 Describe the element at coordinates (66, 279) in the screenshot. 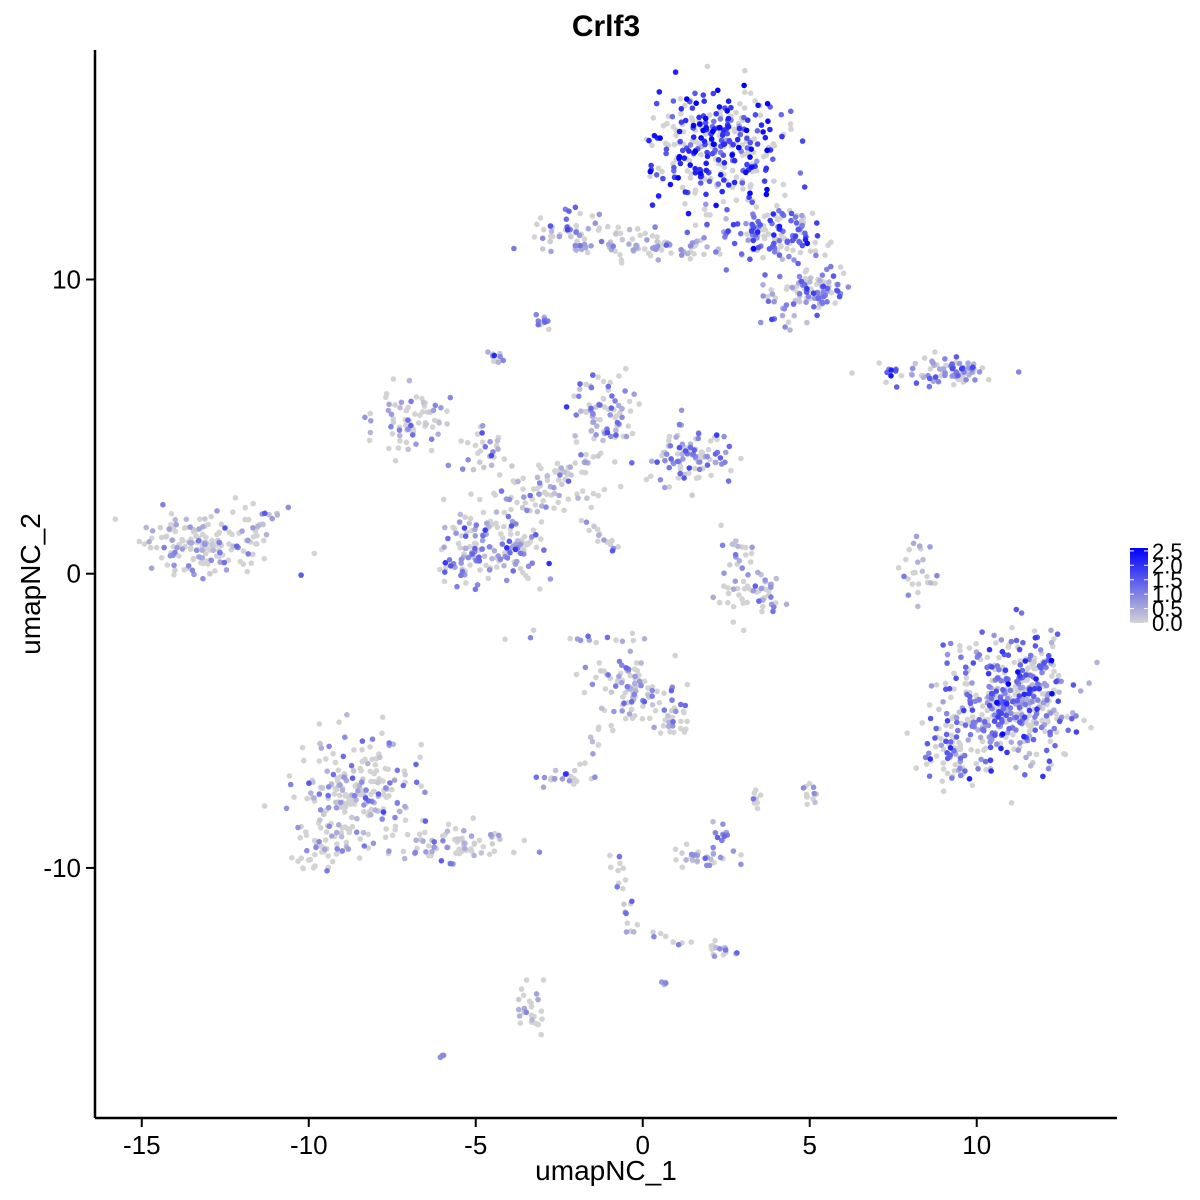

I see `y-tick-label: 10` at that location.